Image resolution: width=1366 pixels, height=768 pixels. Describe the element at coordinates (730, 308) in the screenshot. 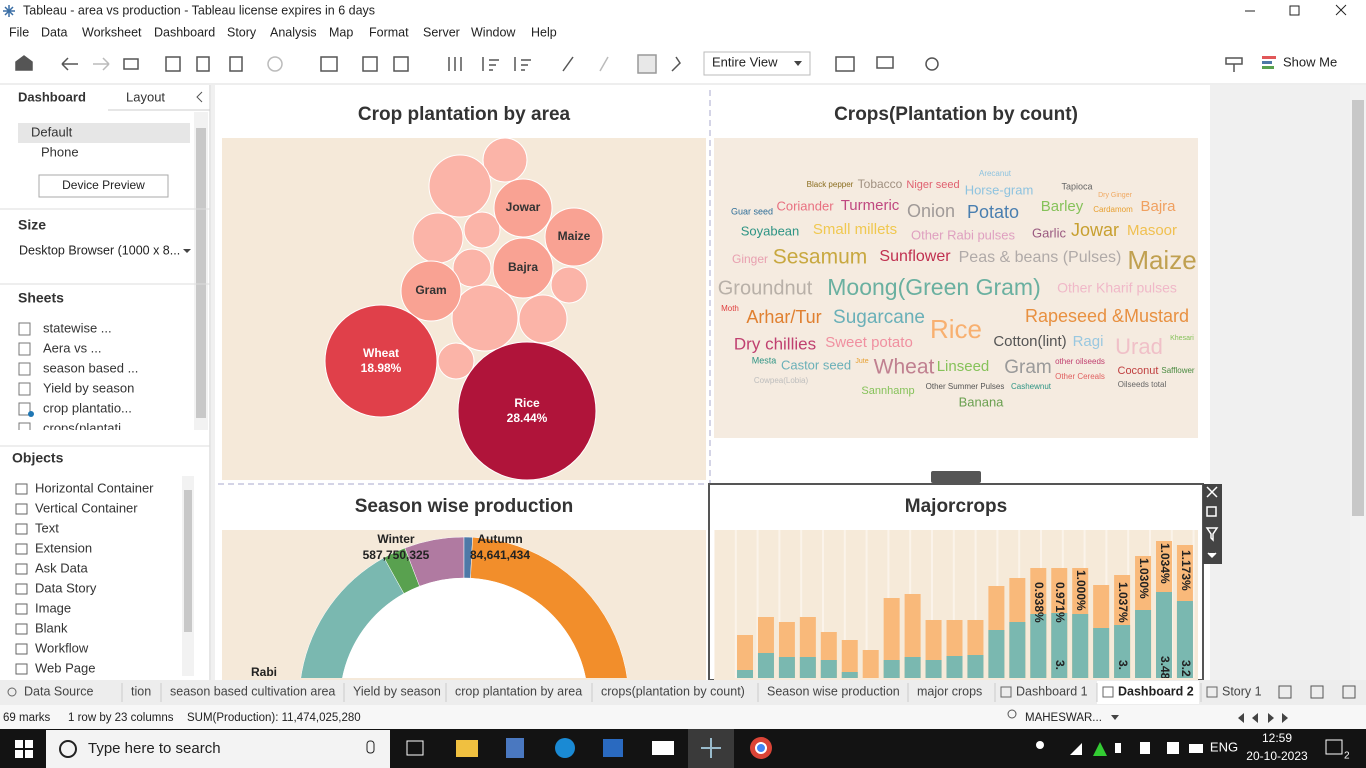

I see `word: Moth` at that location.